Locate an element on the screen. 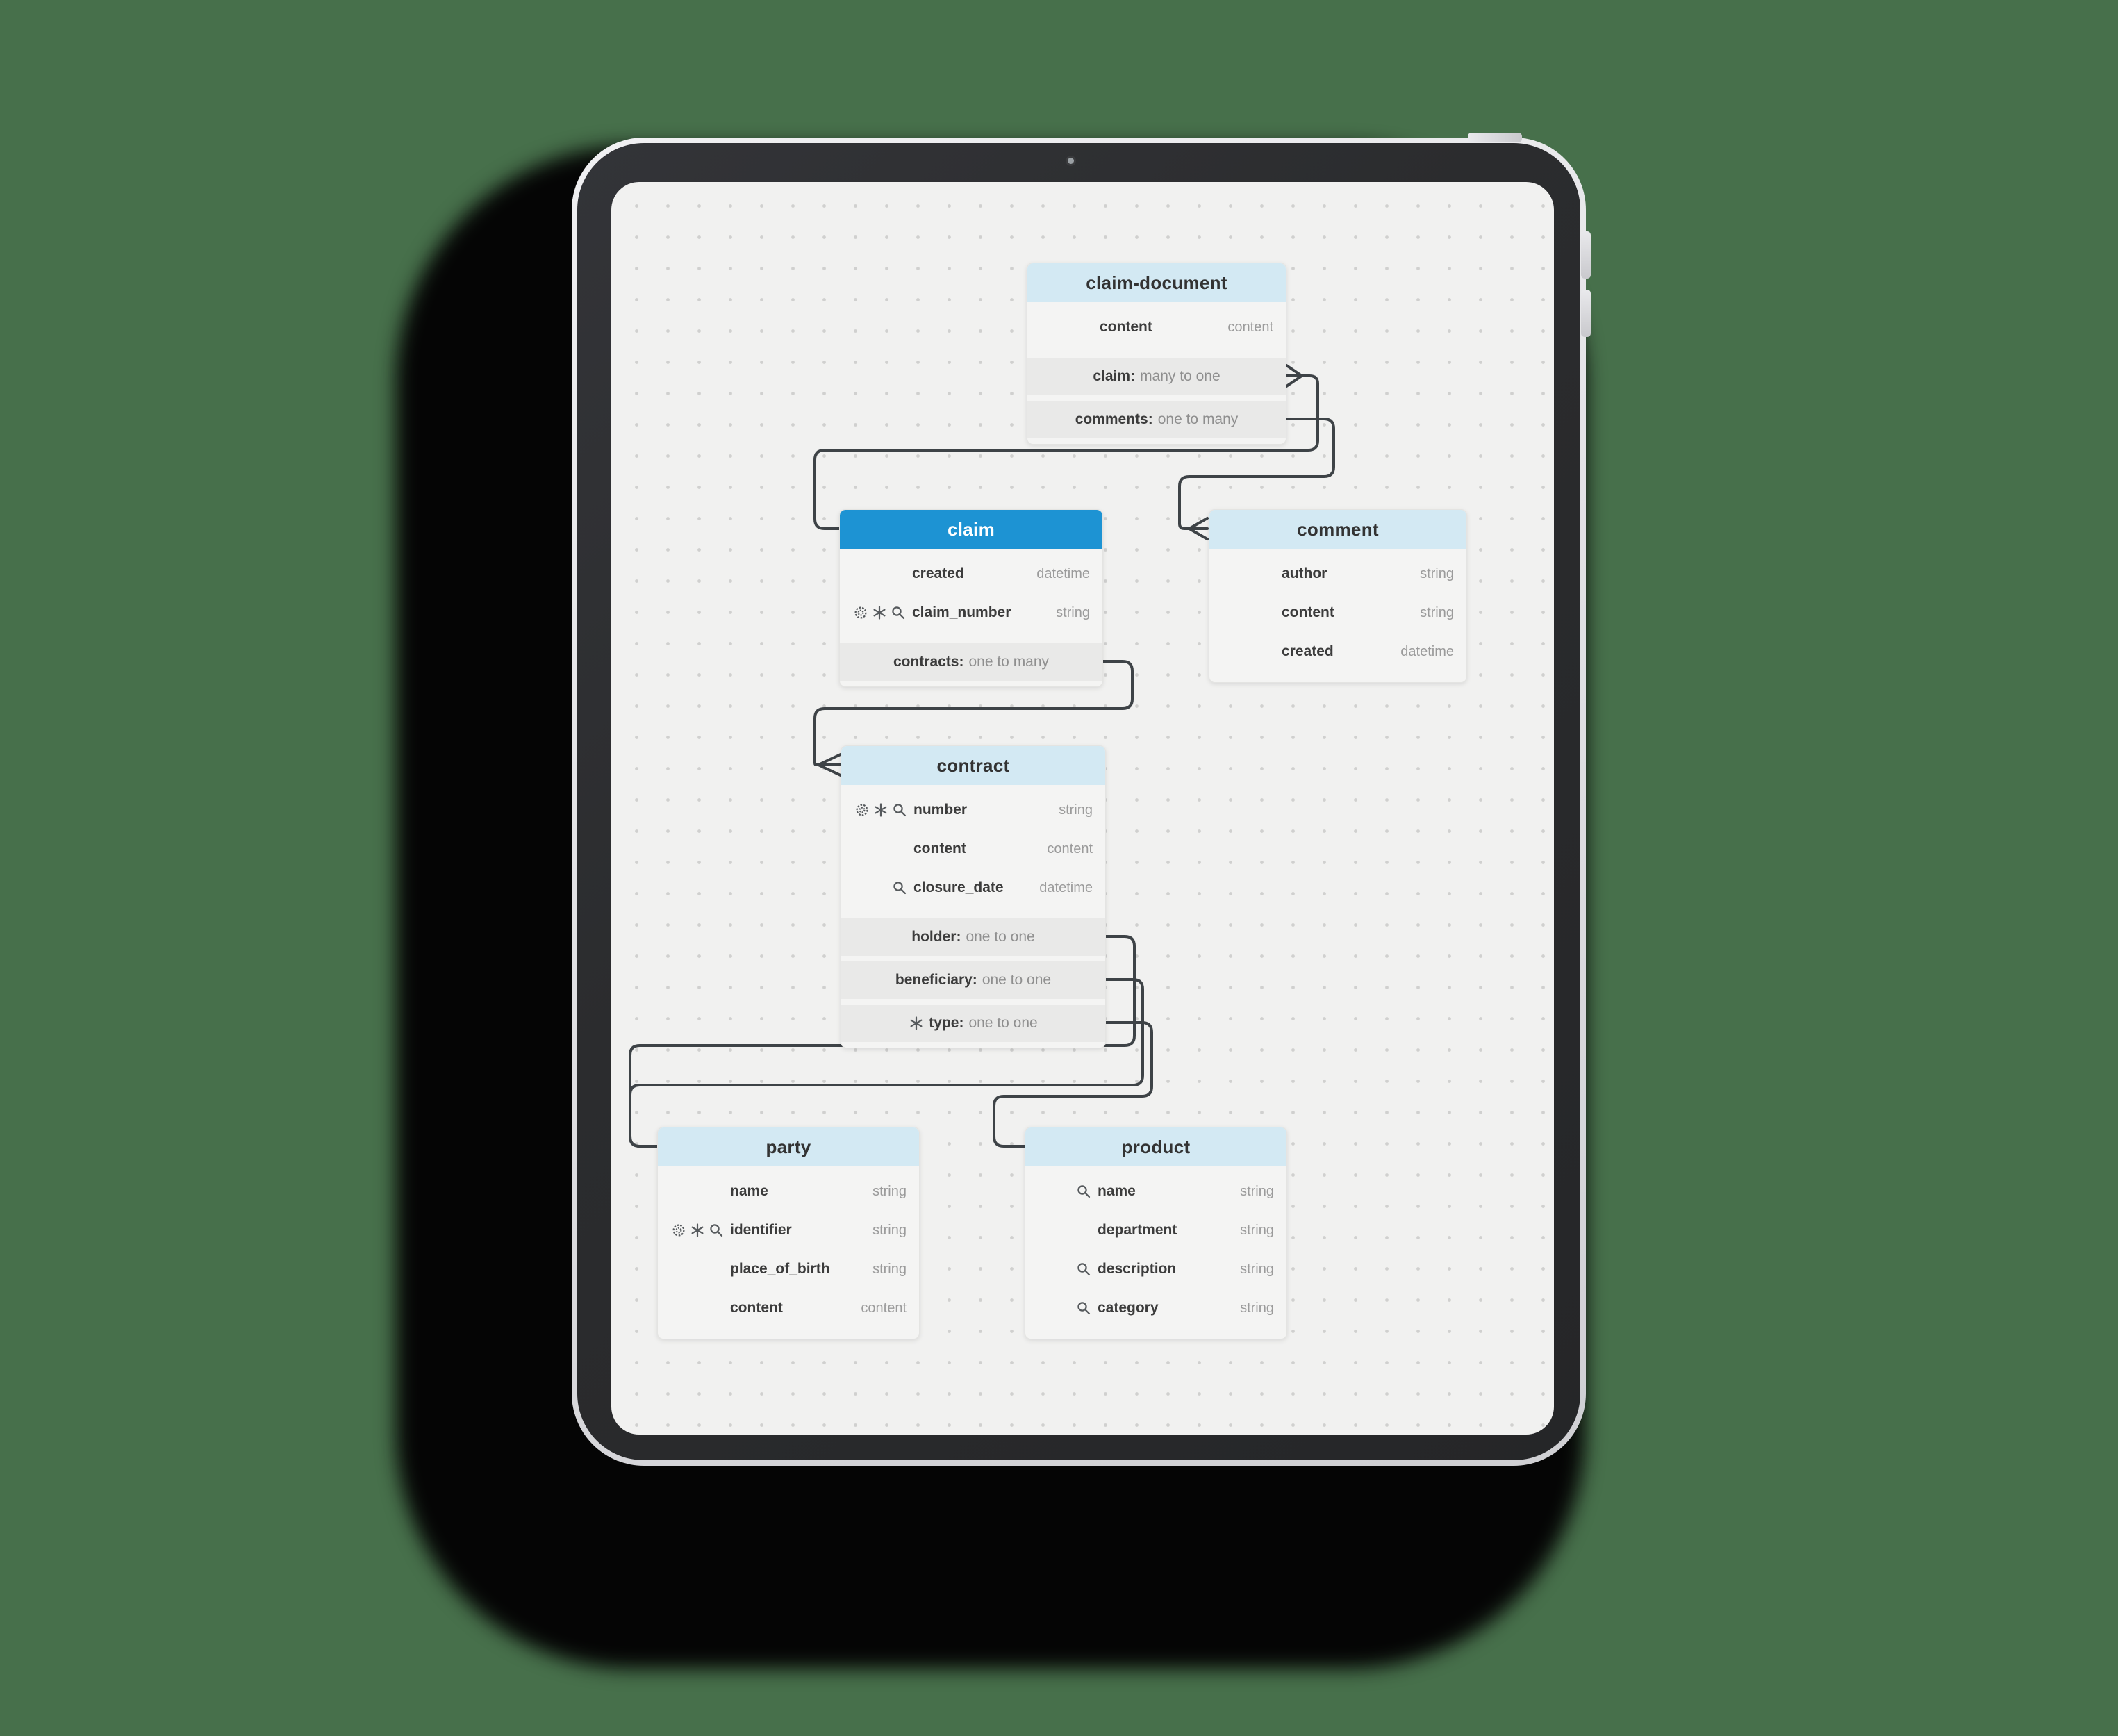  attribute-name: author is located at coordinates (1304, 573).